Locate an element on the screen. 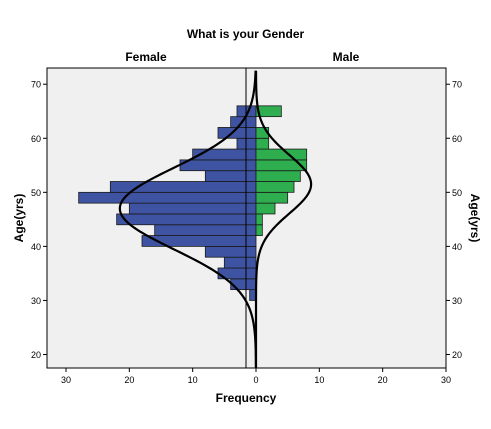  panel-label-female: Female is located at coordinates (146, 57).